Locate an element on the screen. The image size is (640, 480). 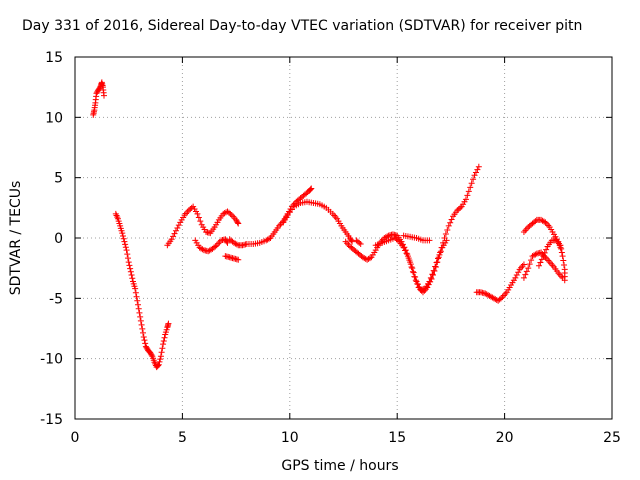
y-tick-label: -5 is located at coordinates (56, 299).